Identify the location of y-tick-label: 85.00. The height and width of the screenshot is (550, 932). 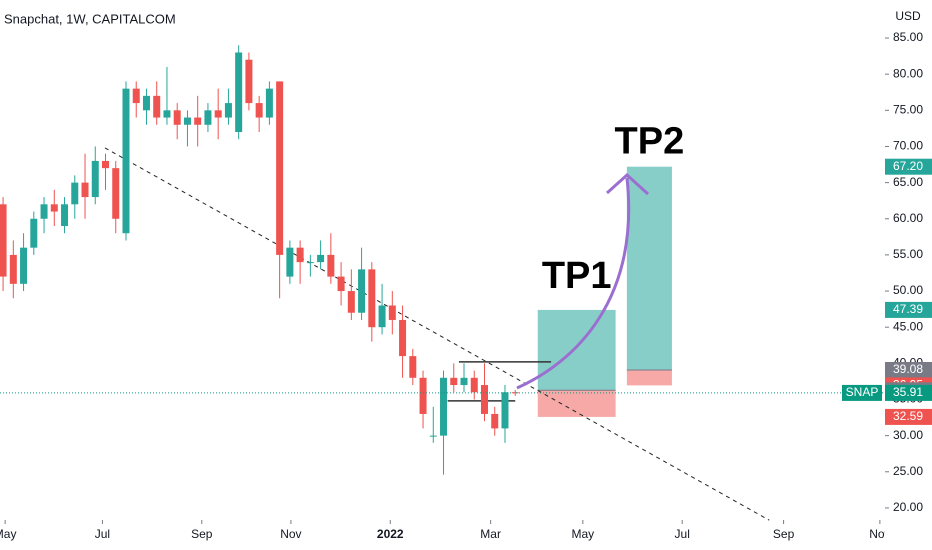
(908, 37).